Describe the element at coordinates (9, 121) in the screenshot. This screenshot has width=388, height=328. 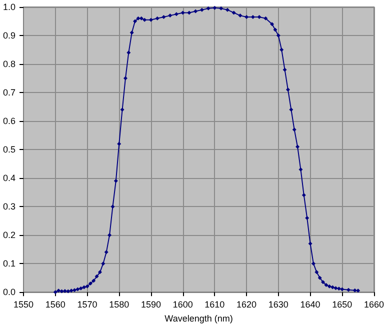
I see `y-tick-label: 0.6` at that location.